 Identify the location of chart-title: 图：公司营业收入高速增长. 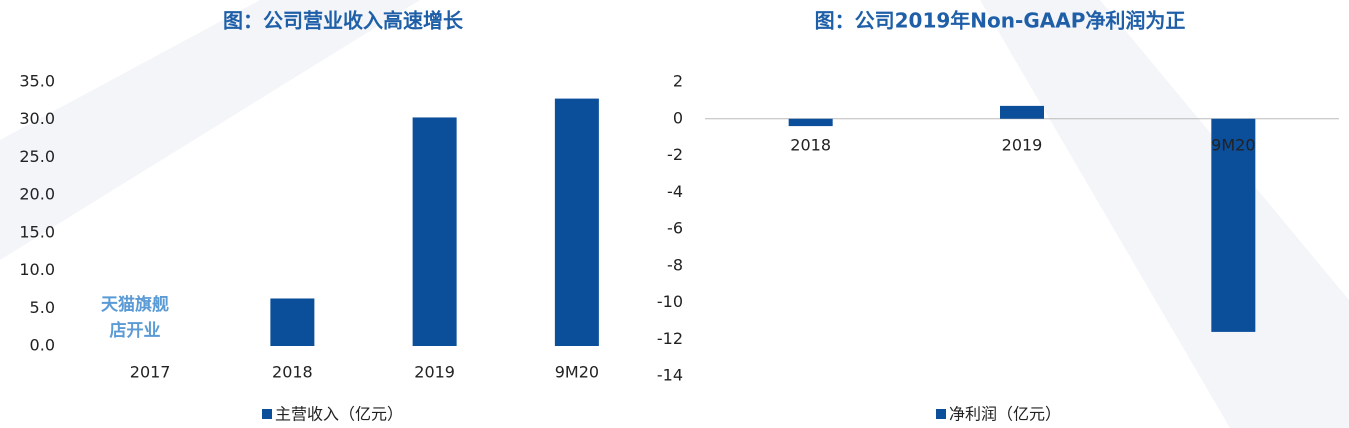
(343, 21).